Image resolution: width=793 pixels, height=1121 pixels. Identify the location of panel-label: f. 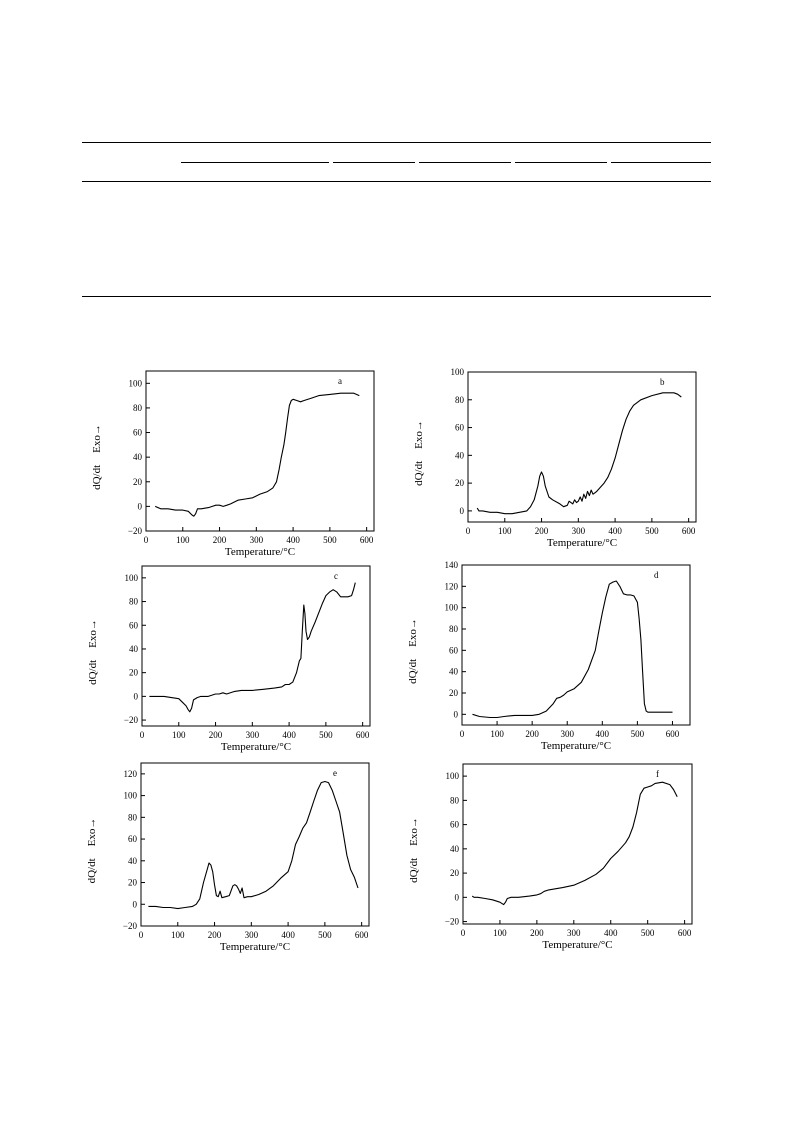
(657, 774).